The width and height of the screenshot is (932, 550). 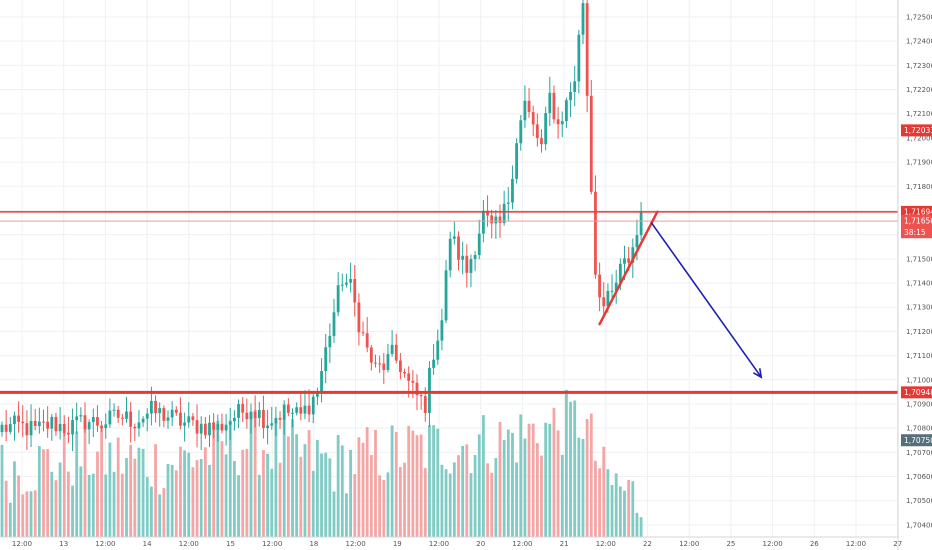 I want to click on y-tick-label: 1,72300, so click(x=919, y=66).